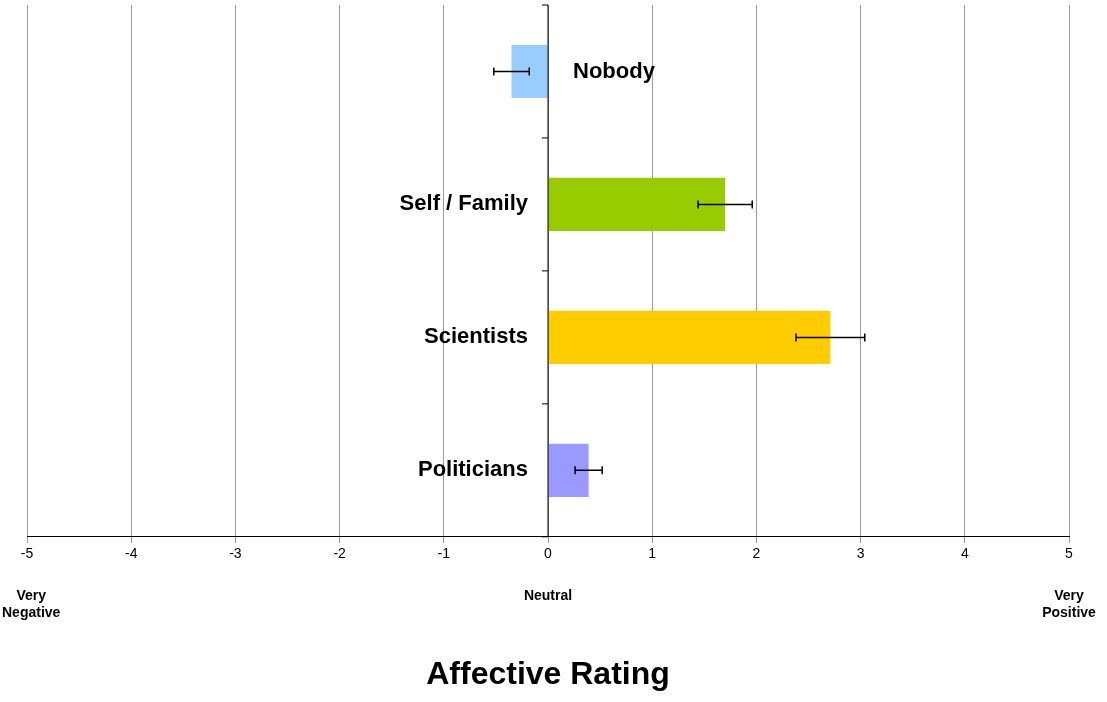  I want to click on x-tick-label: 3, so click(860, 553).